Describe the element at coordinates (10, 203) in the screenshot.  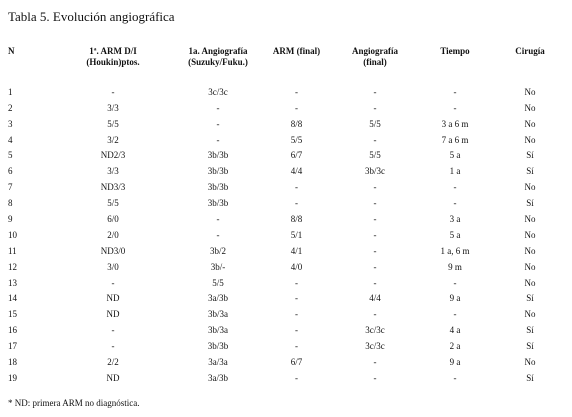
I see `cell-n: 8` at that location.